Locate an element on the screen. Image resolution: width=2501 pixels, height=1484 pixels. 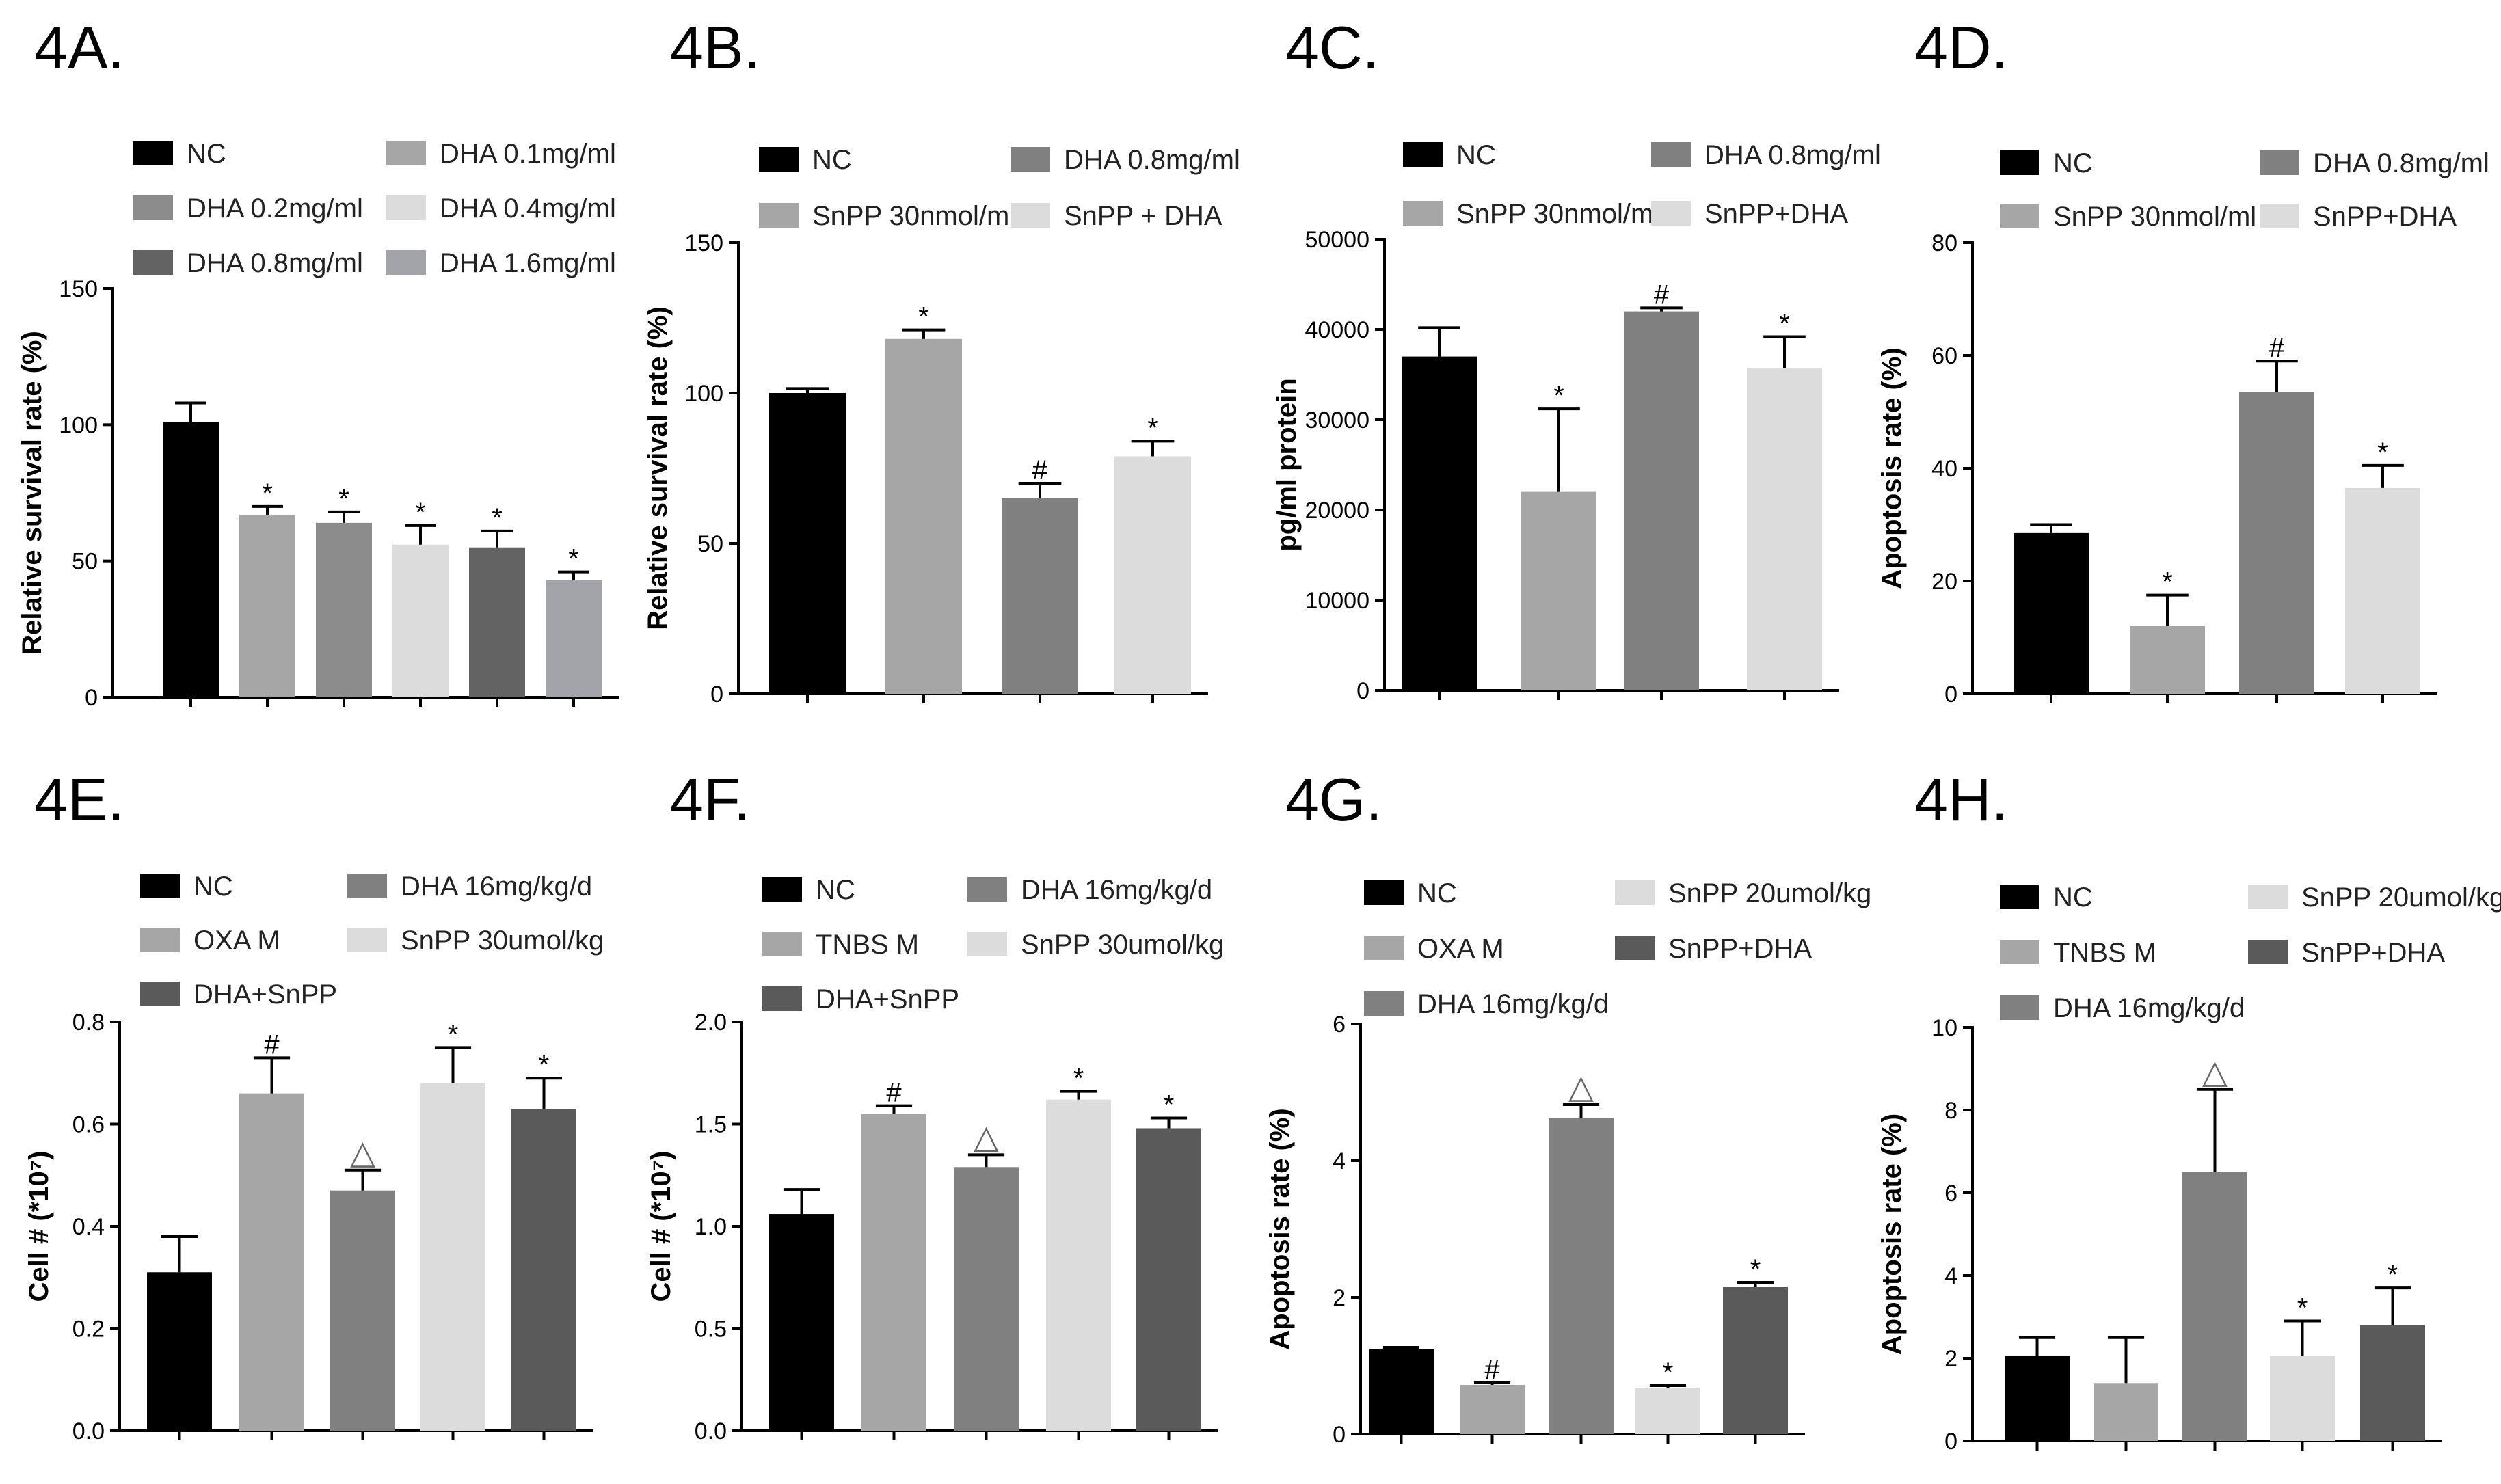
y-tick-label: 10000 is located at coordinates (1337, 601).